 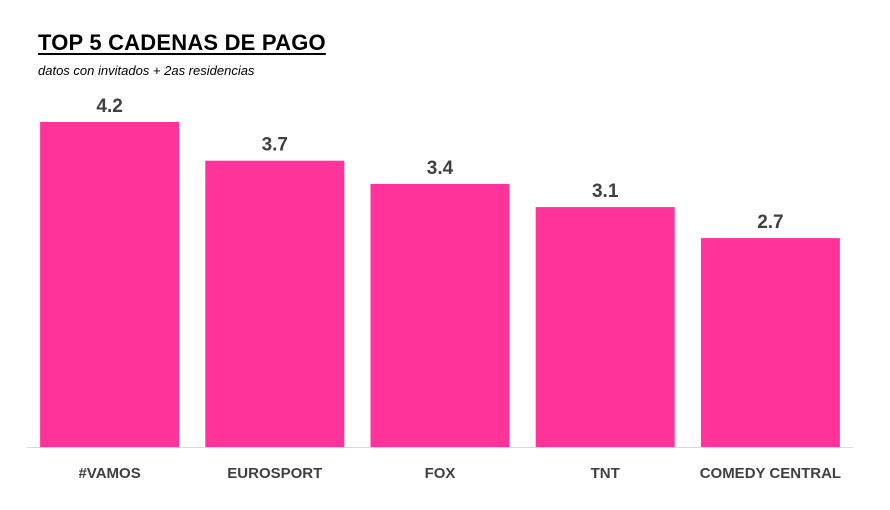 I want to click on chart-title: TOP 5 CADENAS DE PAGO, so click(x=182, y=42).